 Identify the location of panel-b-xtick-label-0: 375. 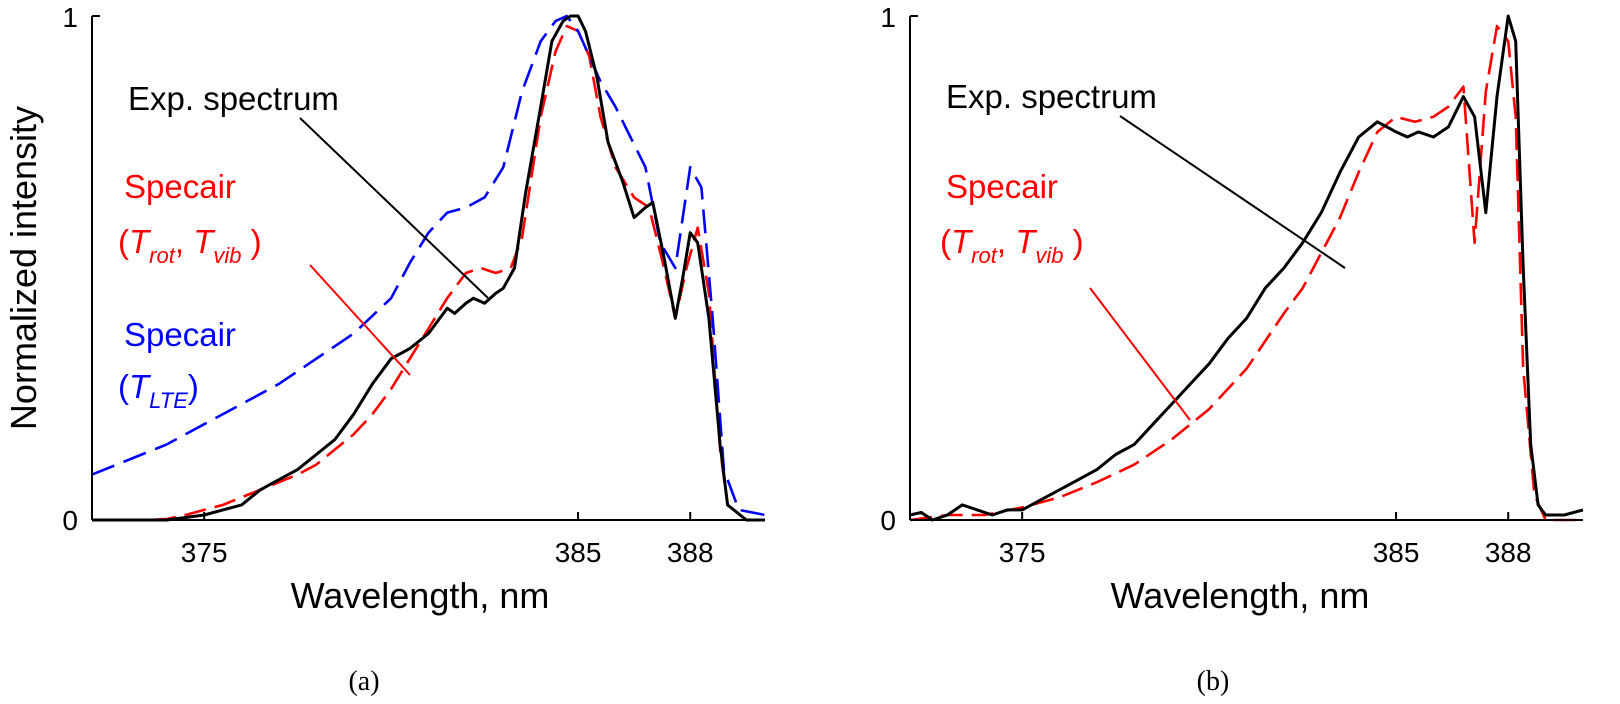
(1022, 552).